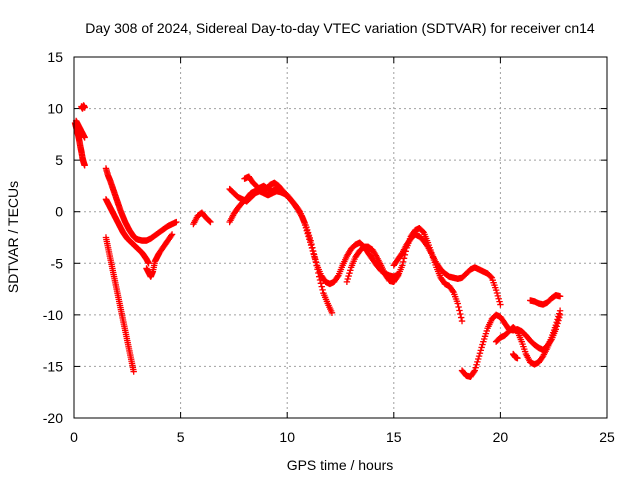 The image size is (640, 480). What do you see at coordinates (55, 109) in the screenshot?
I see `y-tick-label: 10` at bounding box center [55, 109].